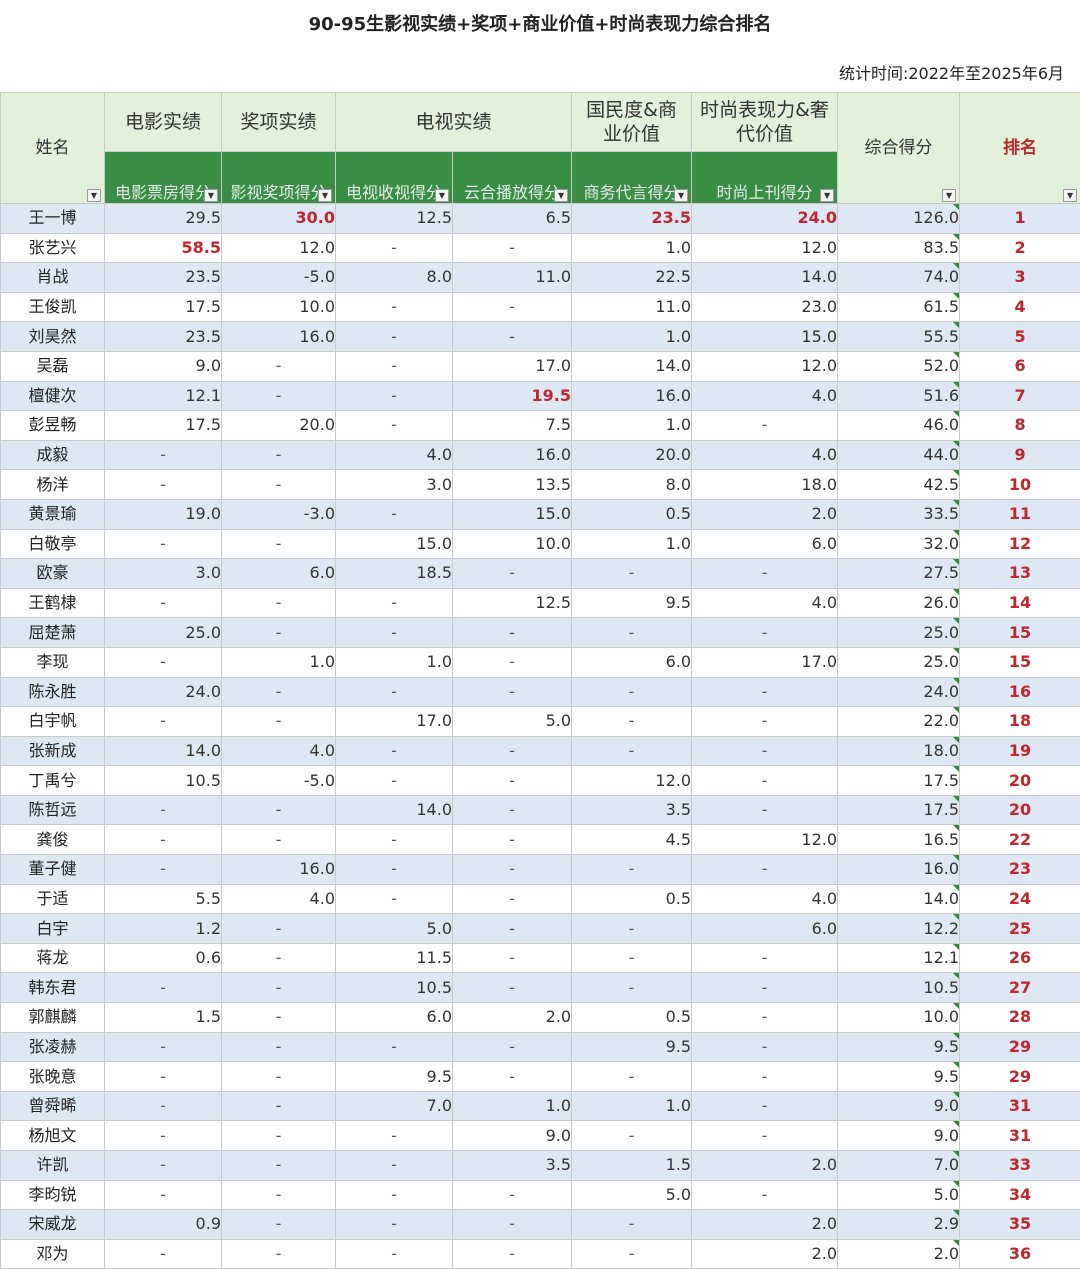  What do you see at coordinates (52, 1253) in the screenshot?
I see `cell-name: 邓为` at bounding box center [52, 1253].